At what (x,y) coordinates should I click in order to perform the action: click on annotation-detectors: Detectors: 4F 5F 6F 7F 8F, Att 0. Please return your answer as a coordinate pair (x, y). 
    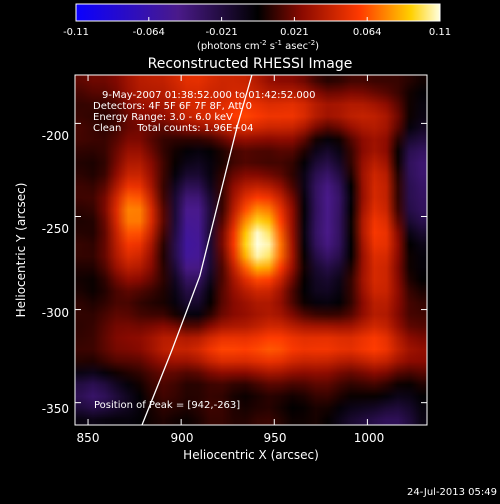
    Looking at the image, I should click on (172, 106).